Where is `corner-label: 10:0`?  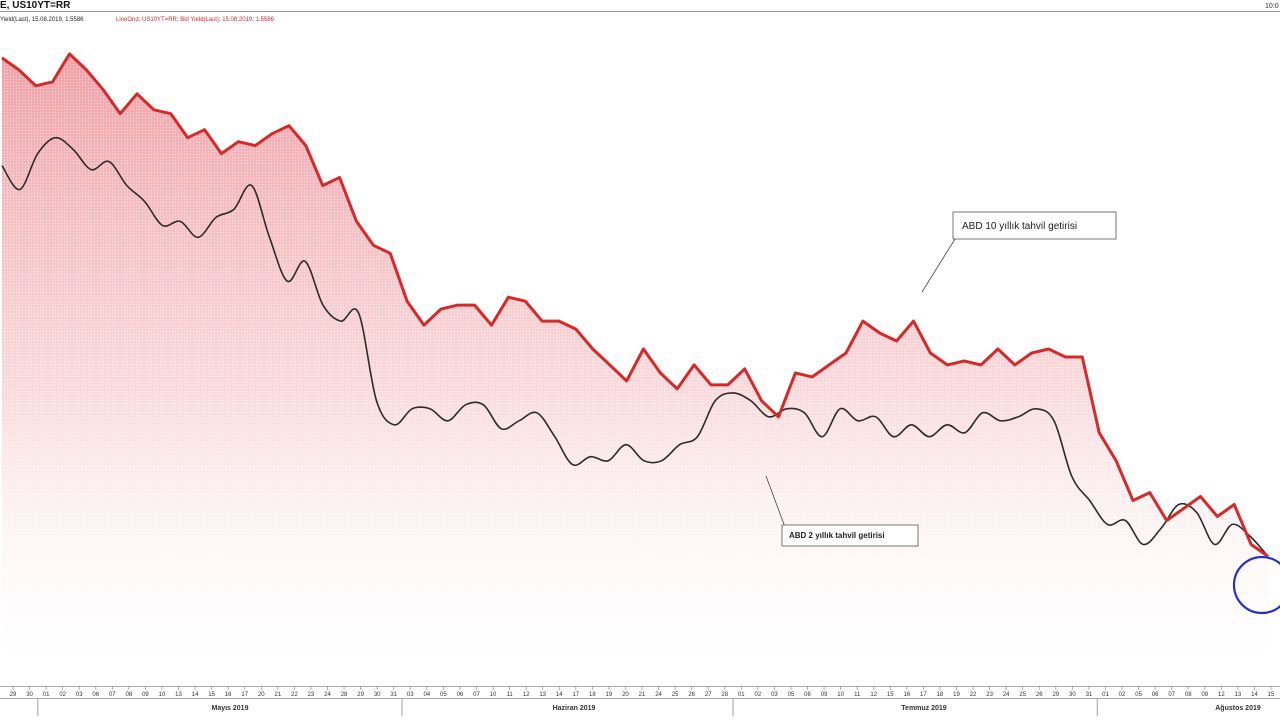
corner-label: 10:0 is located at coordinates (1272, 6).